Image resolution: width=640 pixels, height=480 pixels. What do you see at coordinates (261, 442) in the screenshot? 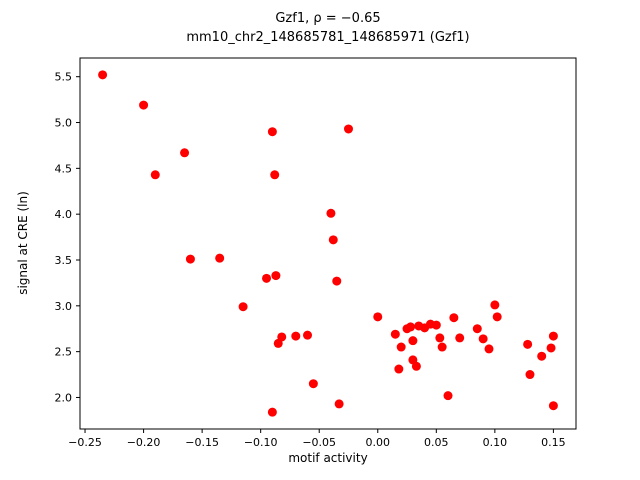
I see `x-tick-label: −0.10` at bounding box center [261, 442].